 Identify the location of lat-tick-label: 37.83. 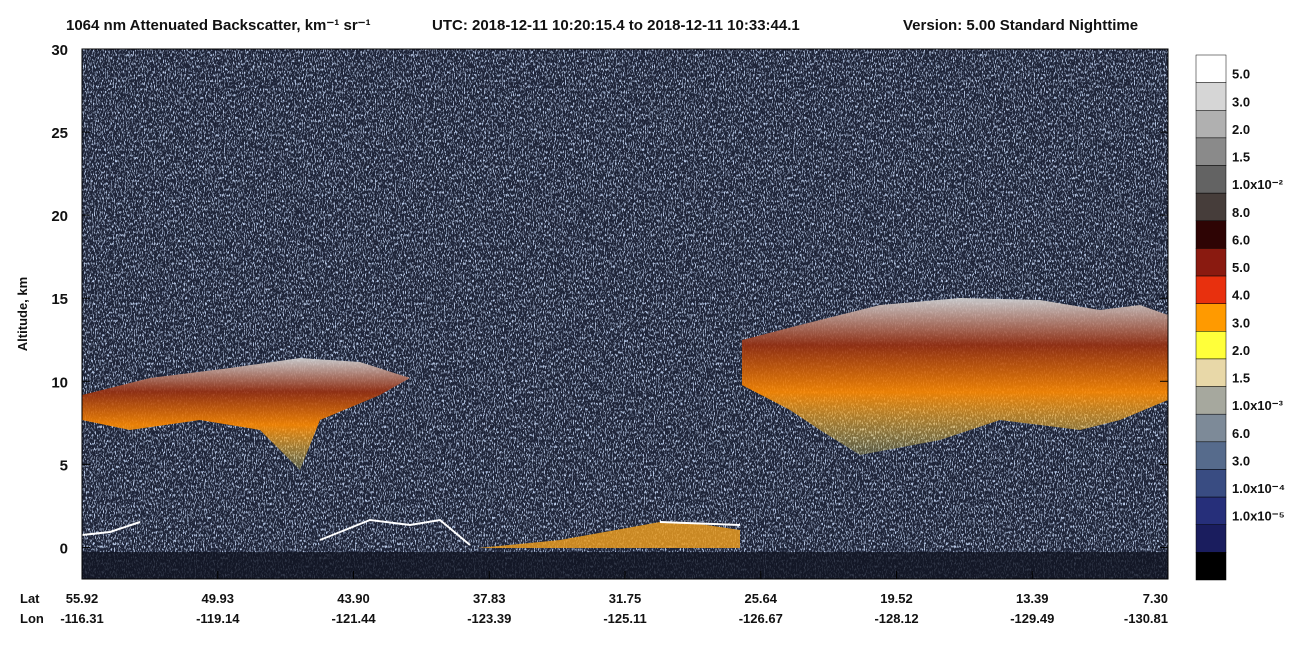
(489, 598).